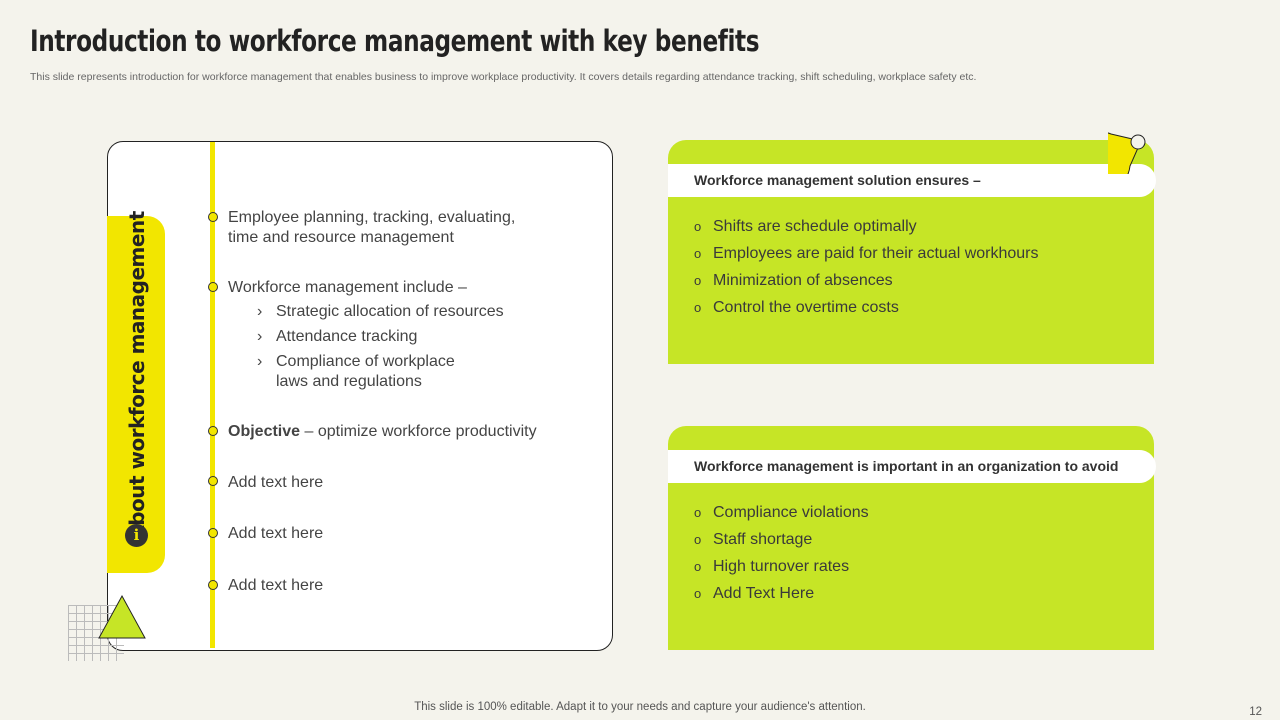 The image size is (1280, 720). What do you see at coordinates (1127, 153) in the screenshot?
I see `pie-decoration` at bounding box center [1127, 153].